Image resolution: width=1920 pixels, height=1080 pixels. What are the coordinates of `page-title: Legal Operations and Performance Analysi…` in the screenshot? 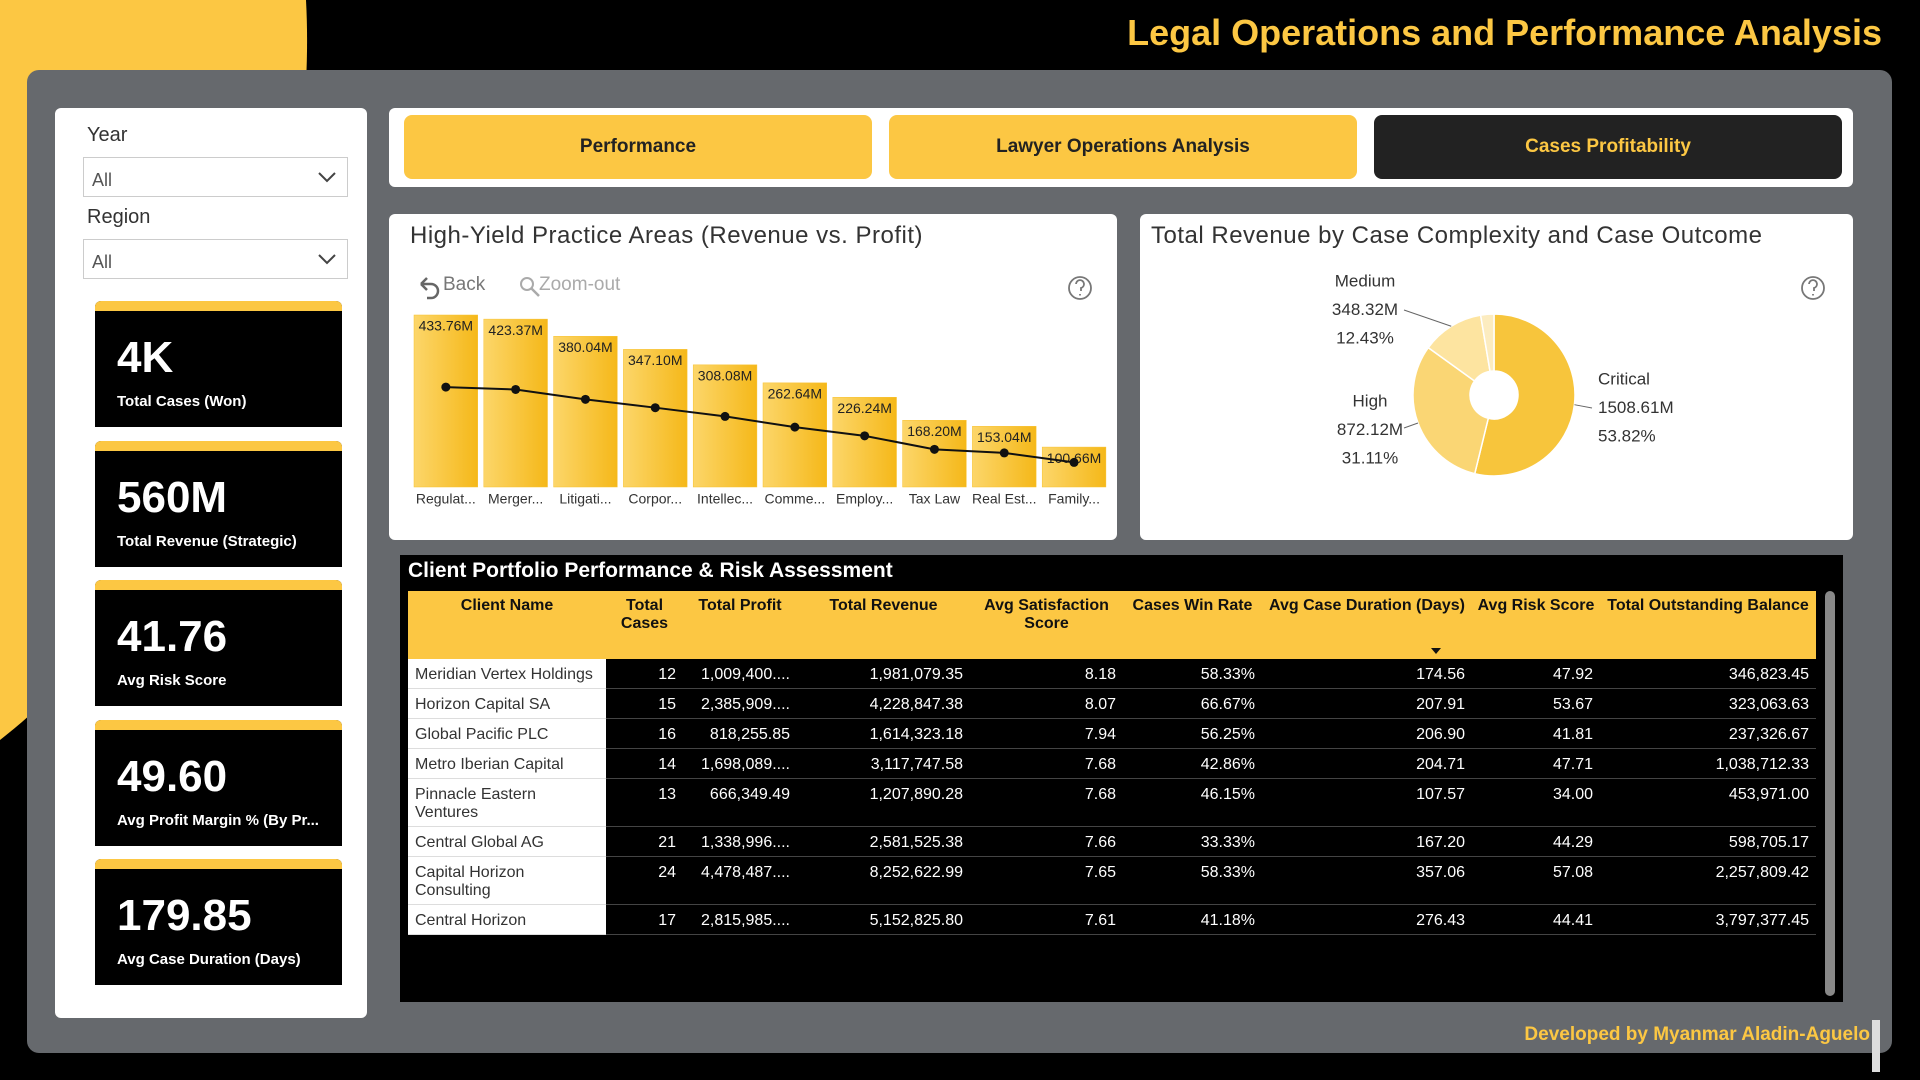 It's located at (1504, 32).